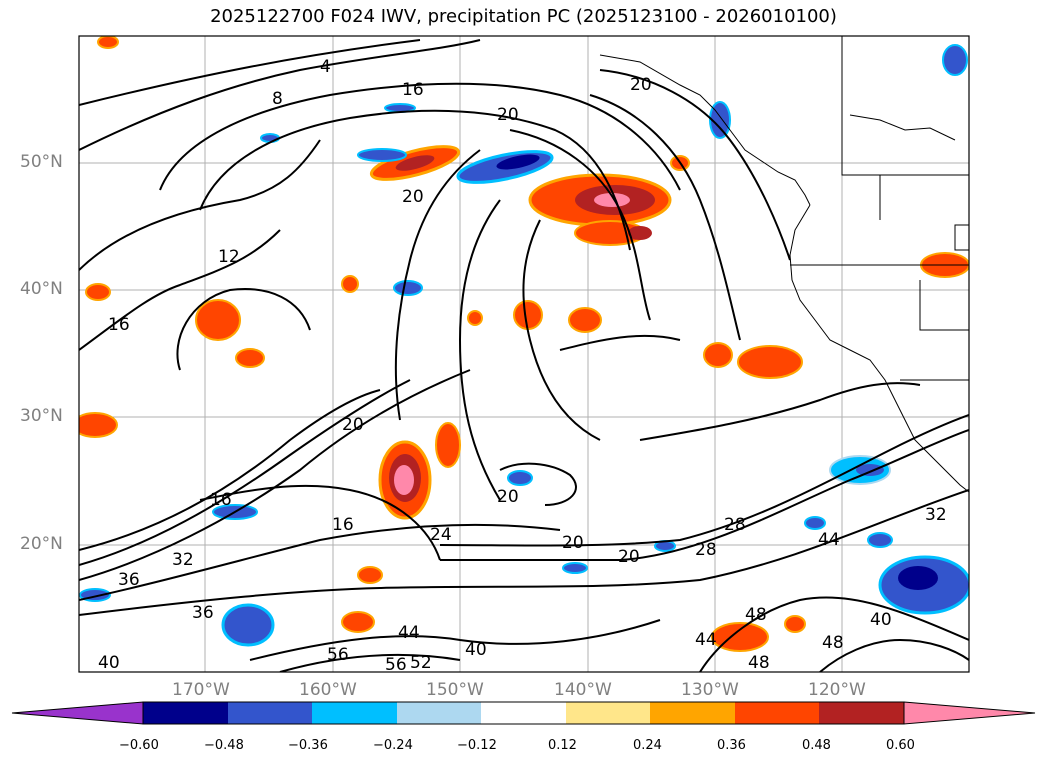  What do you see at coordinates (229, 257) in the screenshot?
I see `contour-label: 12` at bounding box center [229, 257].